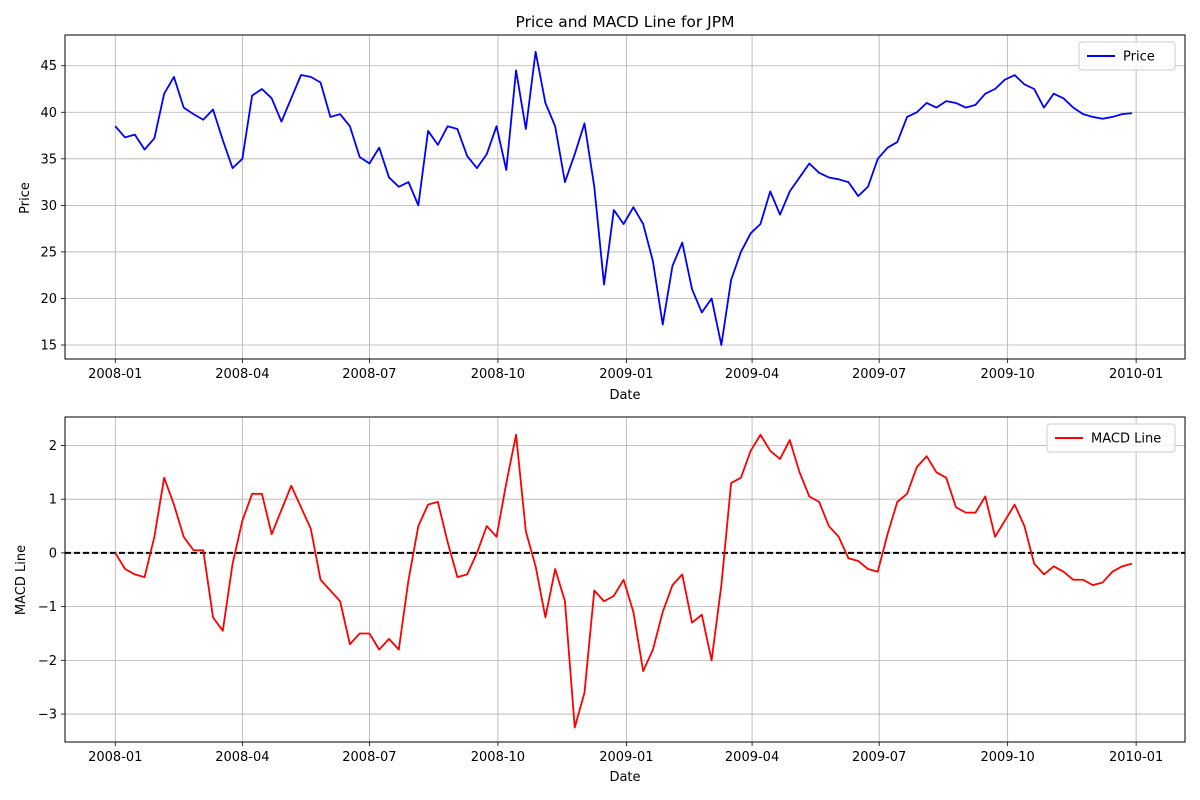 This screenshot has height=800, width=1200. Describe the element at coordinates (47, 715) in the screenshot. I see `macd-y-tick-label: −3` at that location.